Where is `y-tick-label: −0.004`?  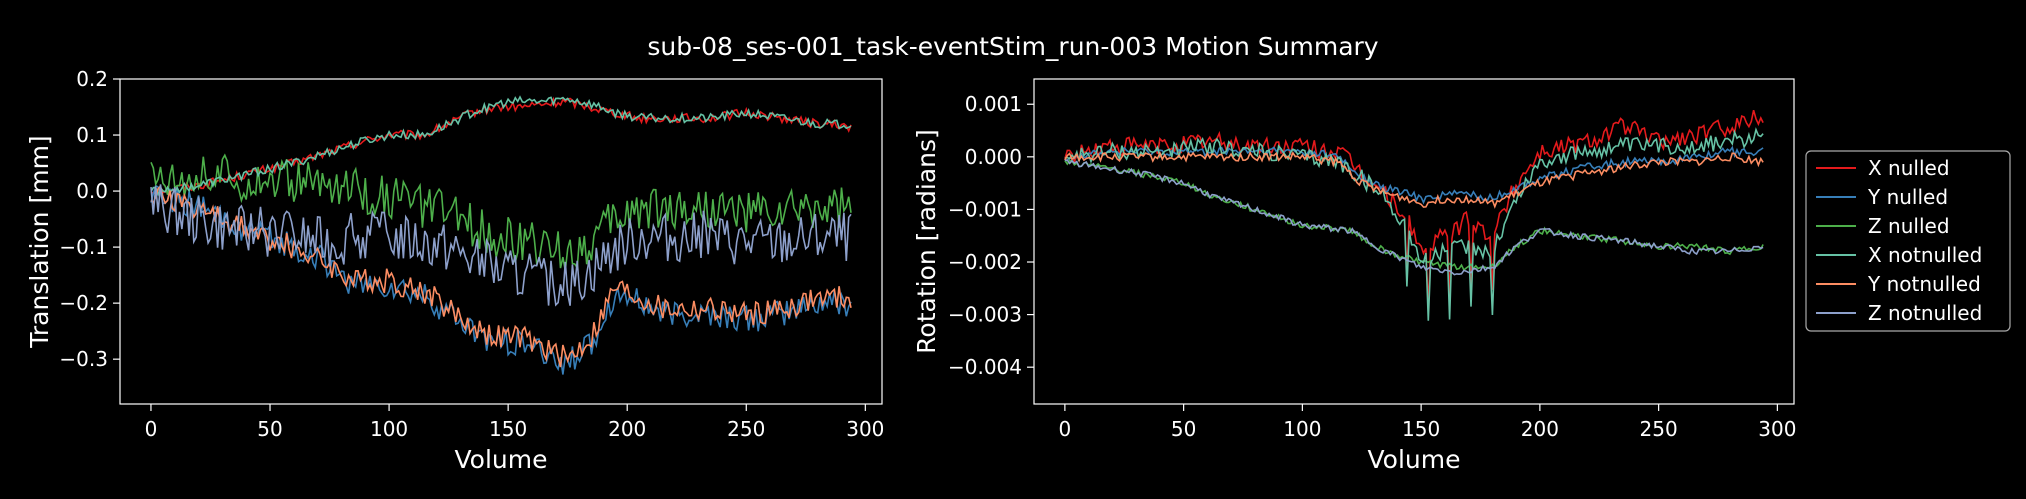 y-tick-label: −0.004 is located at coordinates (985, 367).